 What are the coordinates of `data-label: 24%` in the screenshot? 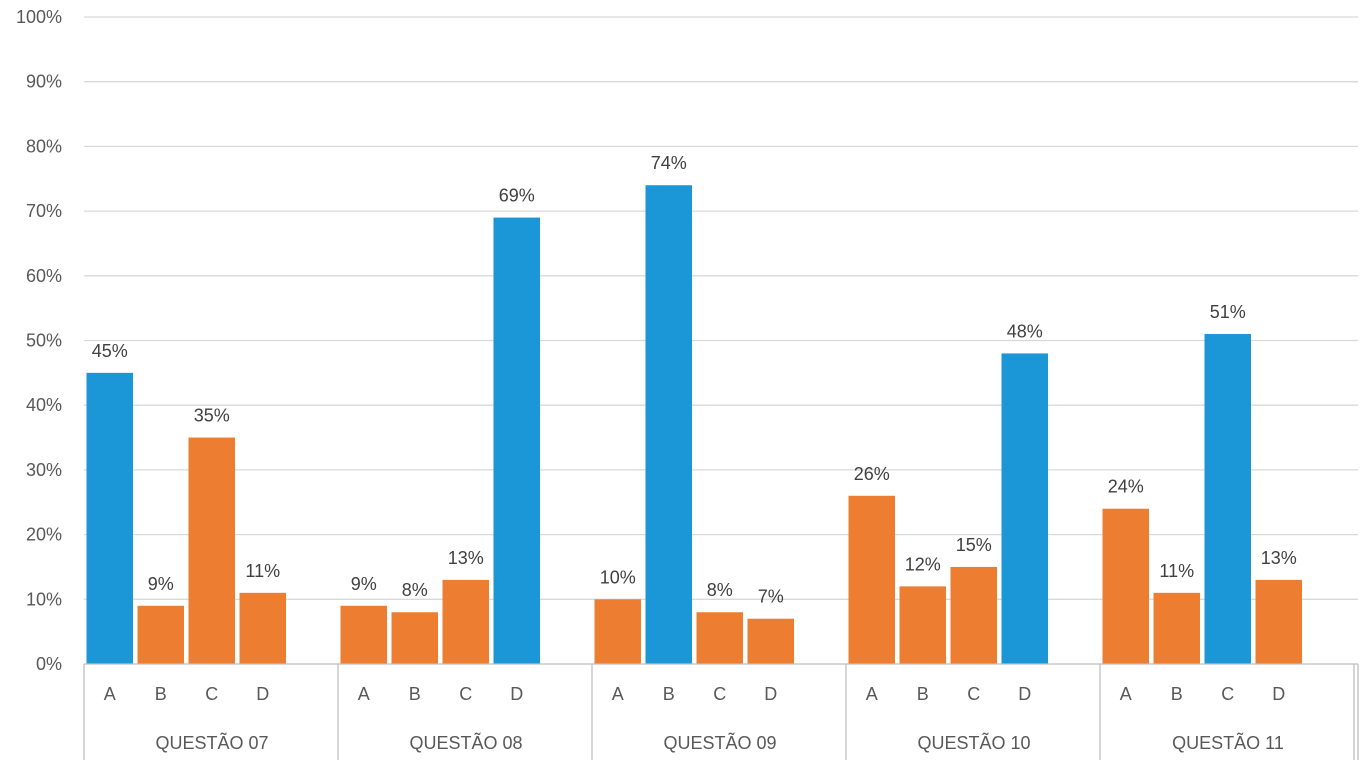 It's located at (1126, 487).